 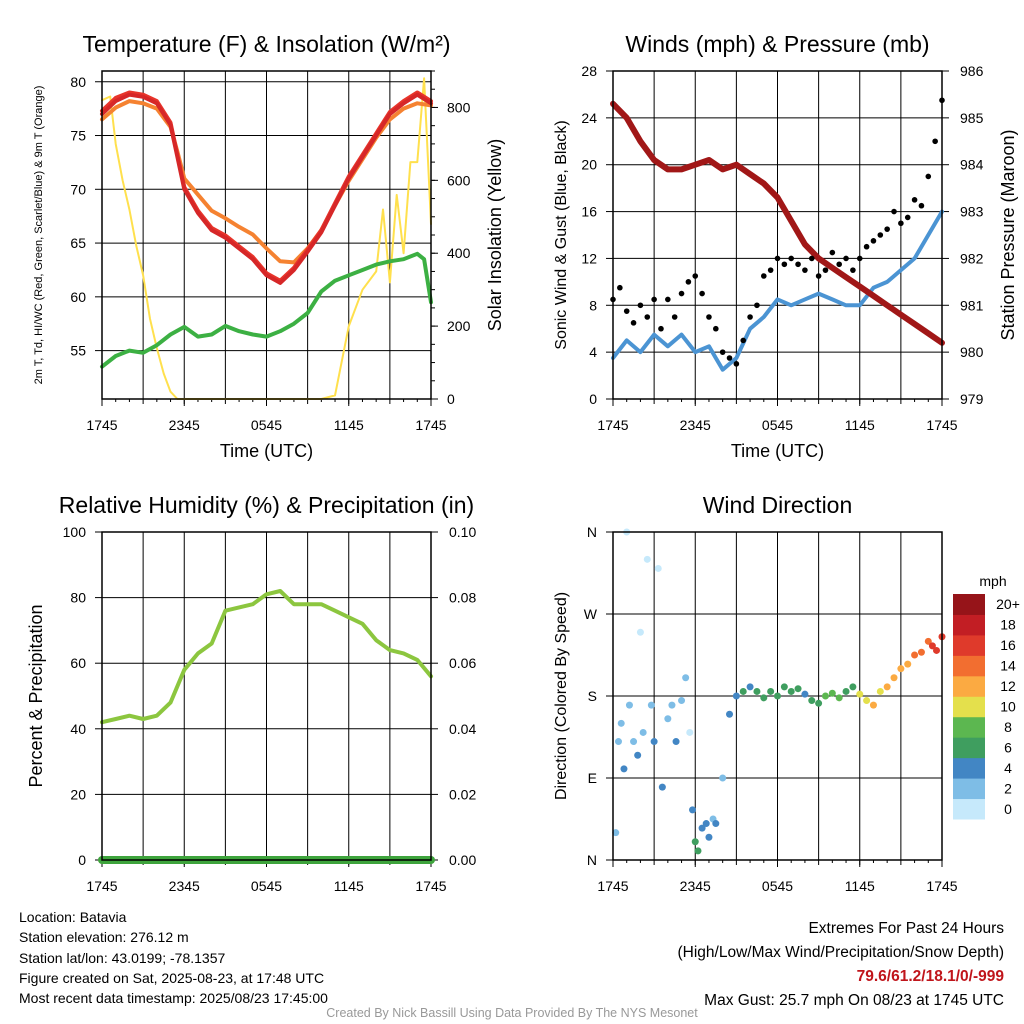 I want to click on colorbar-label: 16, so click(x=1008, y=645).